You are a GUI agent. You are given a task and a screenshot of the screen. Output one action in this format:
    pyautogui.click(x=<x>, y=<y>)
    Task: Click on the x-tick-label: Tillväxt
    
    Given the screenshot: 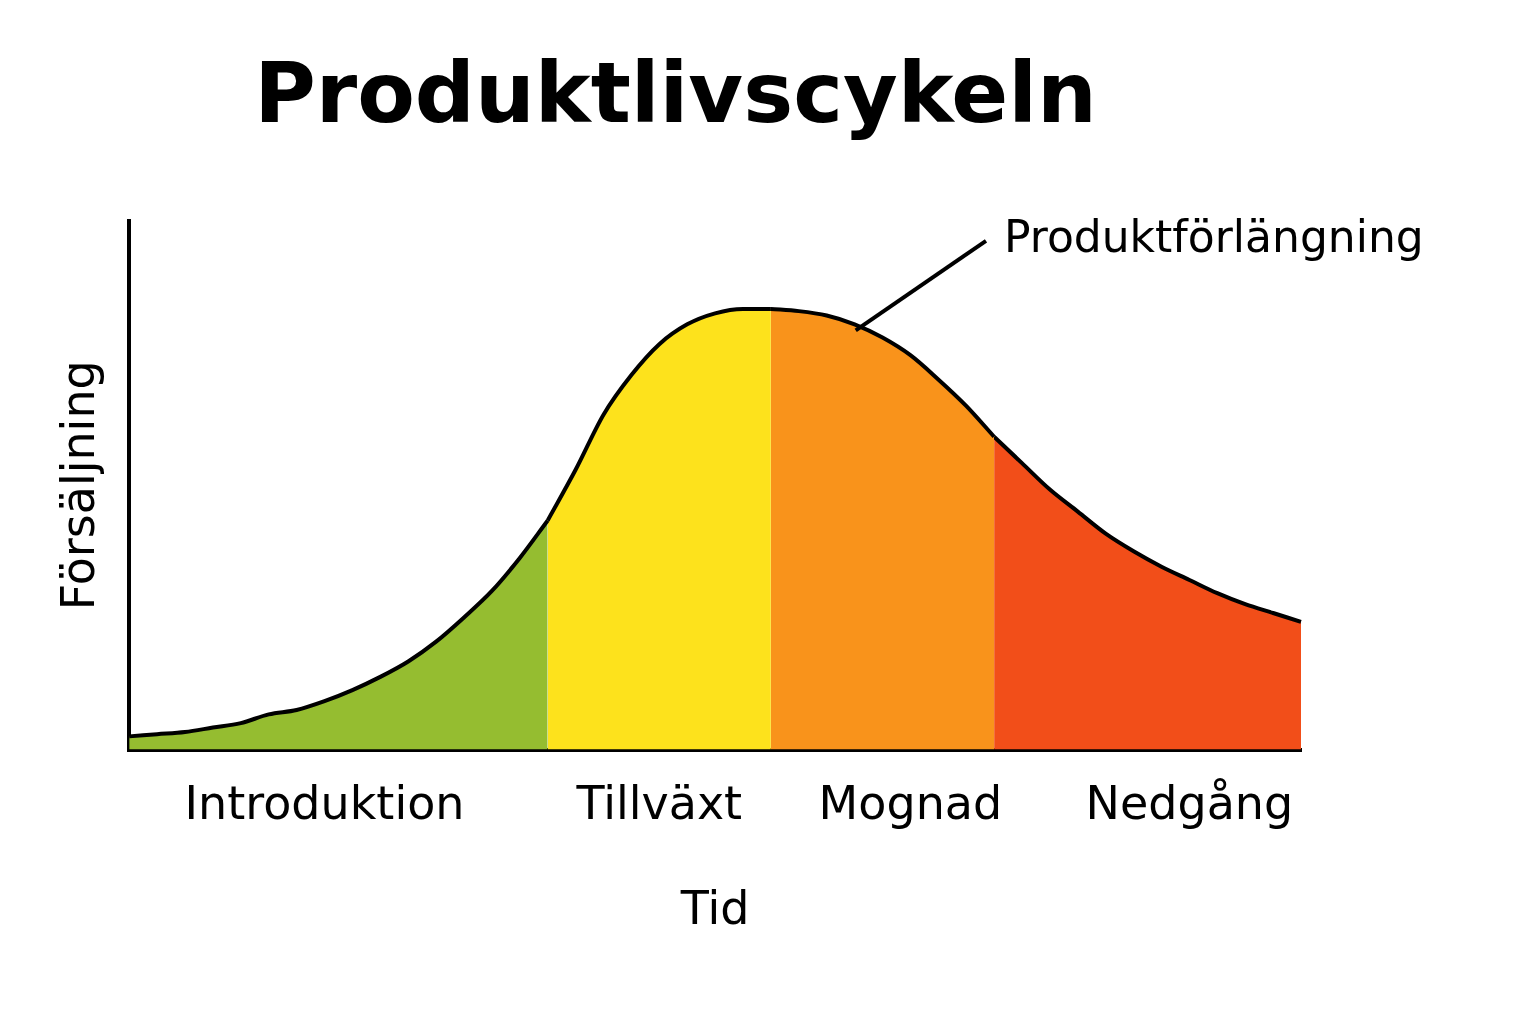 What is the action you would take?
    pyautogui.click(x=659, y=803)
    